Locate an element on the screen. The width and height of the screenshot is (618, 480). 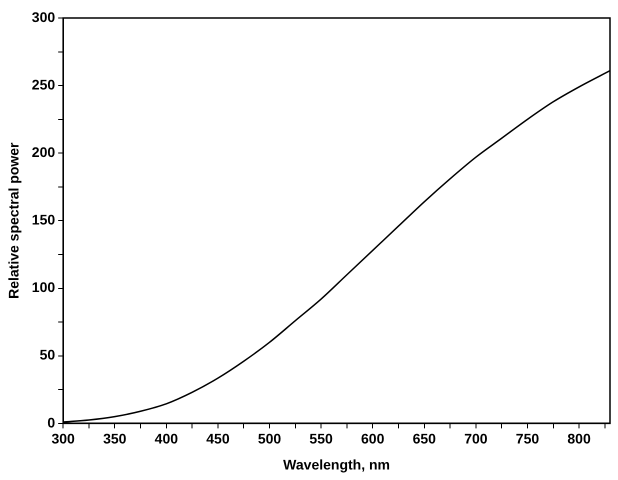
x-tick-label: 400 is located at coordinates (166, 438).